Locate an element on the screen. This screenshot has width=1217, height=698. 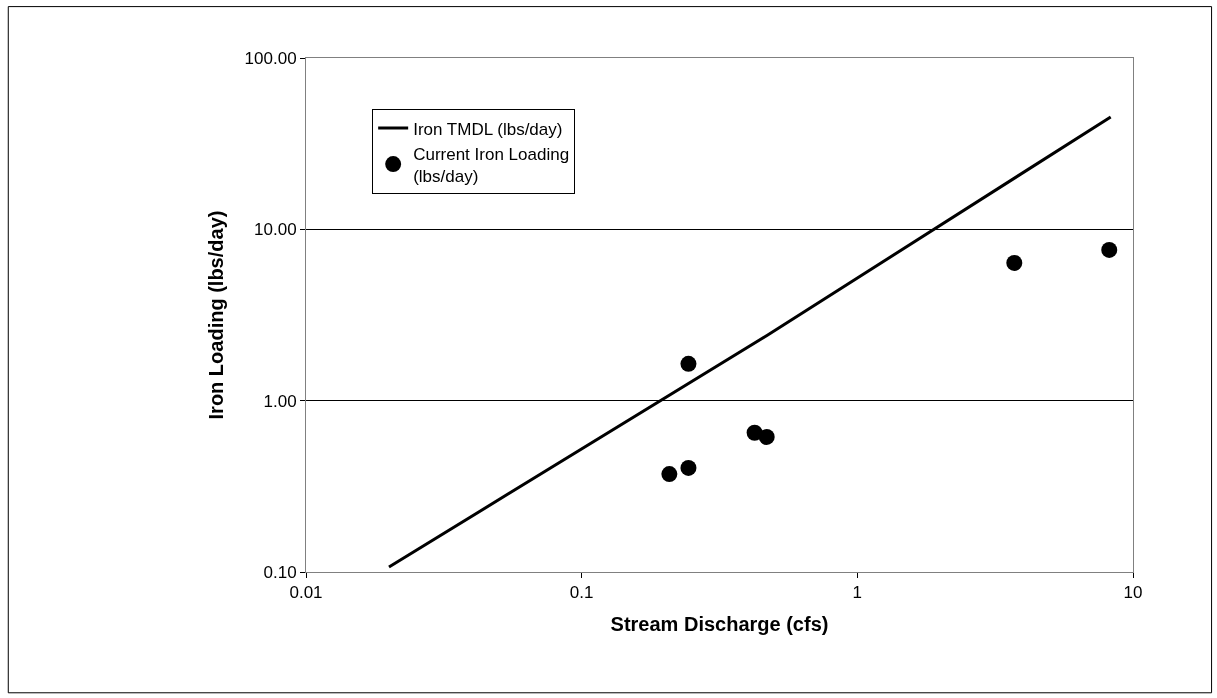
y-tick-label: 10.00 is located at coordinates (275, 230).